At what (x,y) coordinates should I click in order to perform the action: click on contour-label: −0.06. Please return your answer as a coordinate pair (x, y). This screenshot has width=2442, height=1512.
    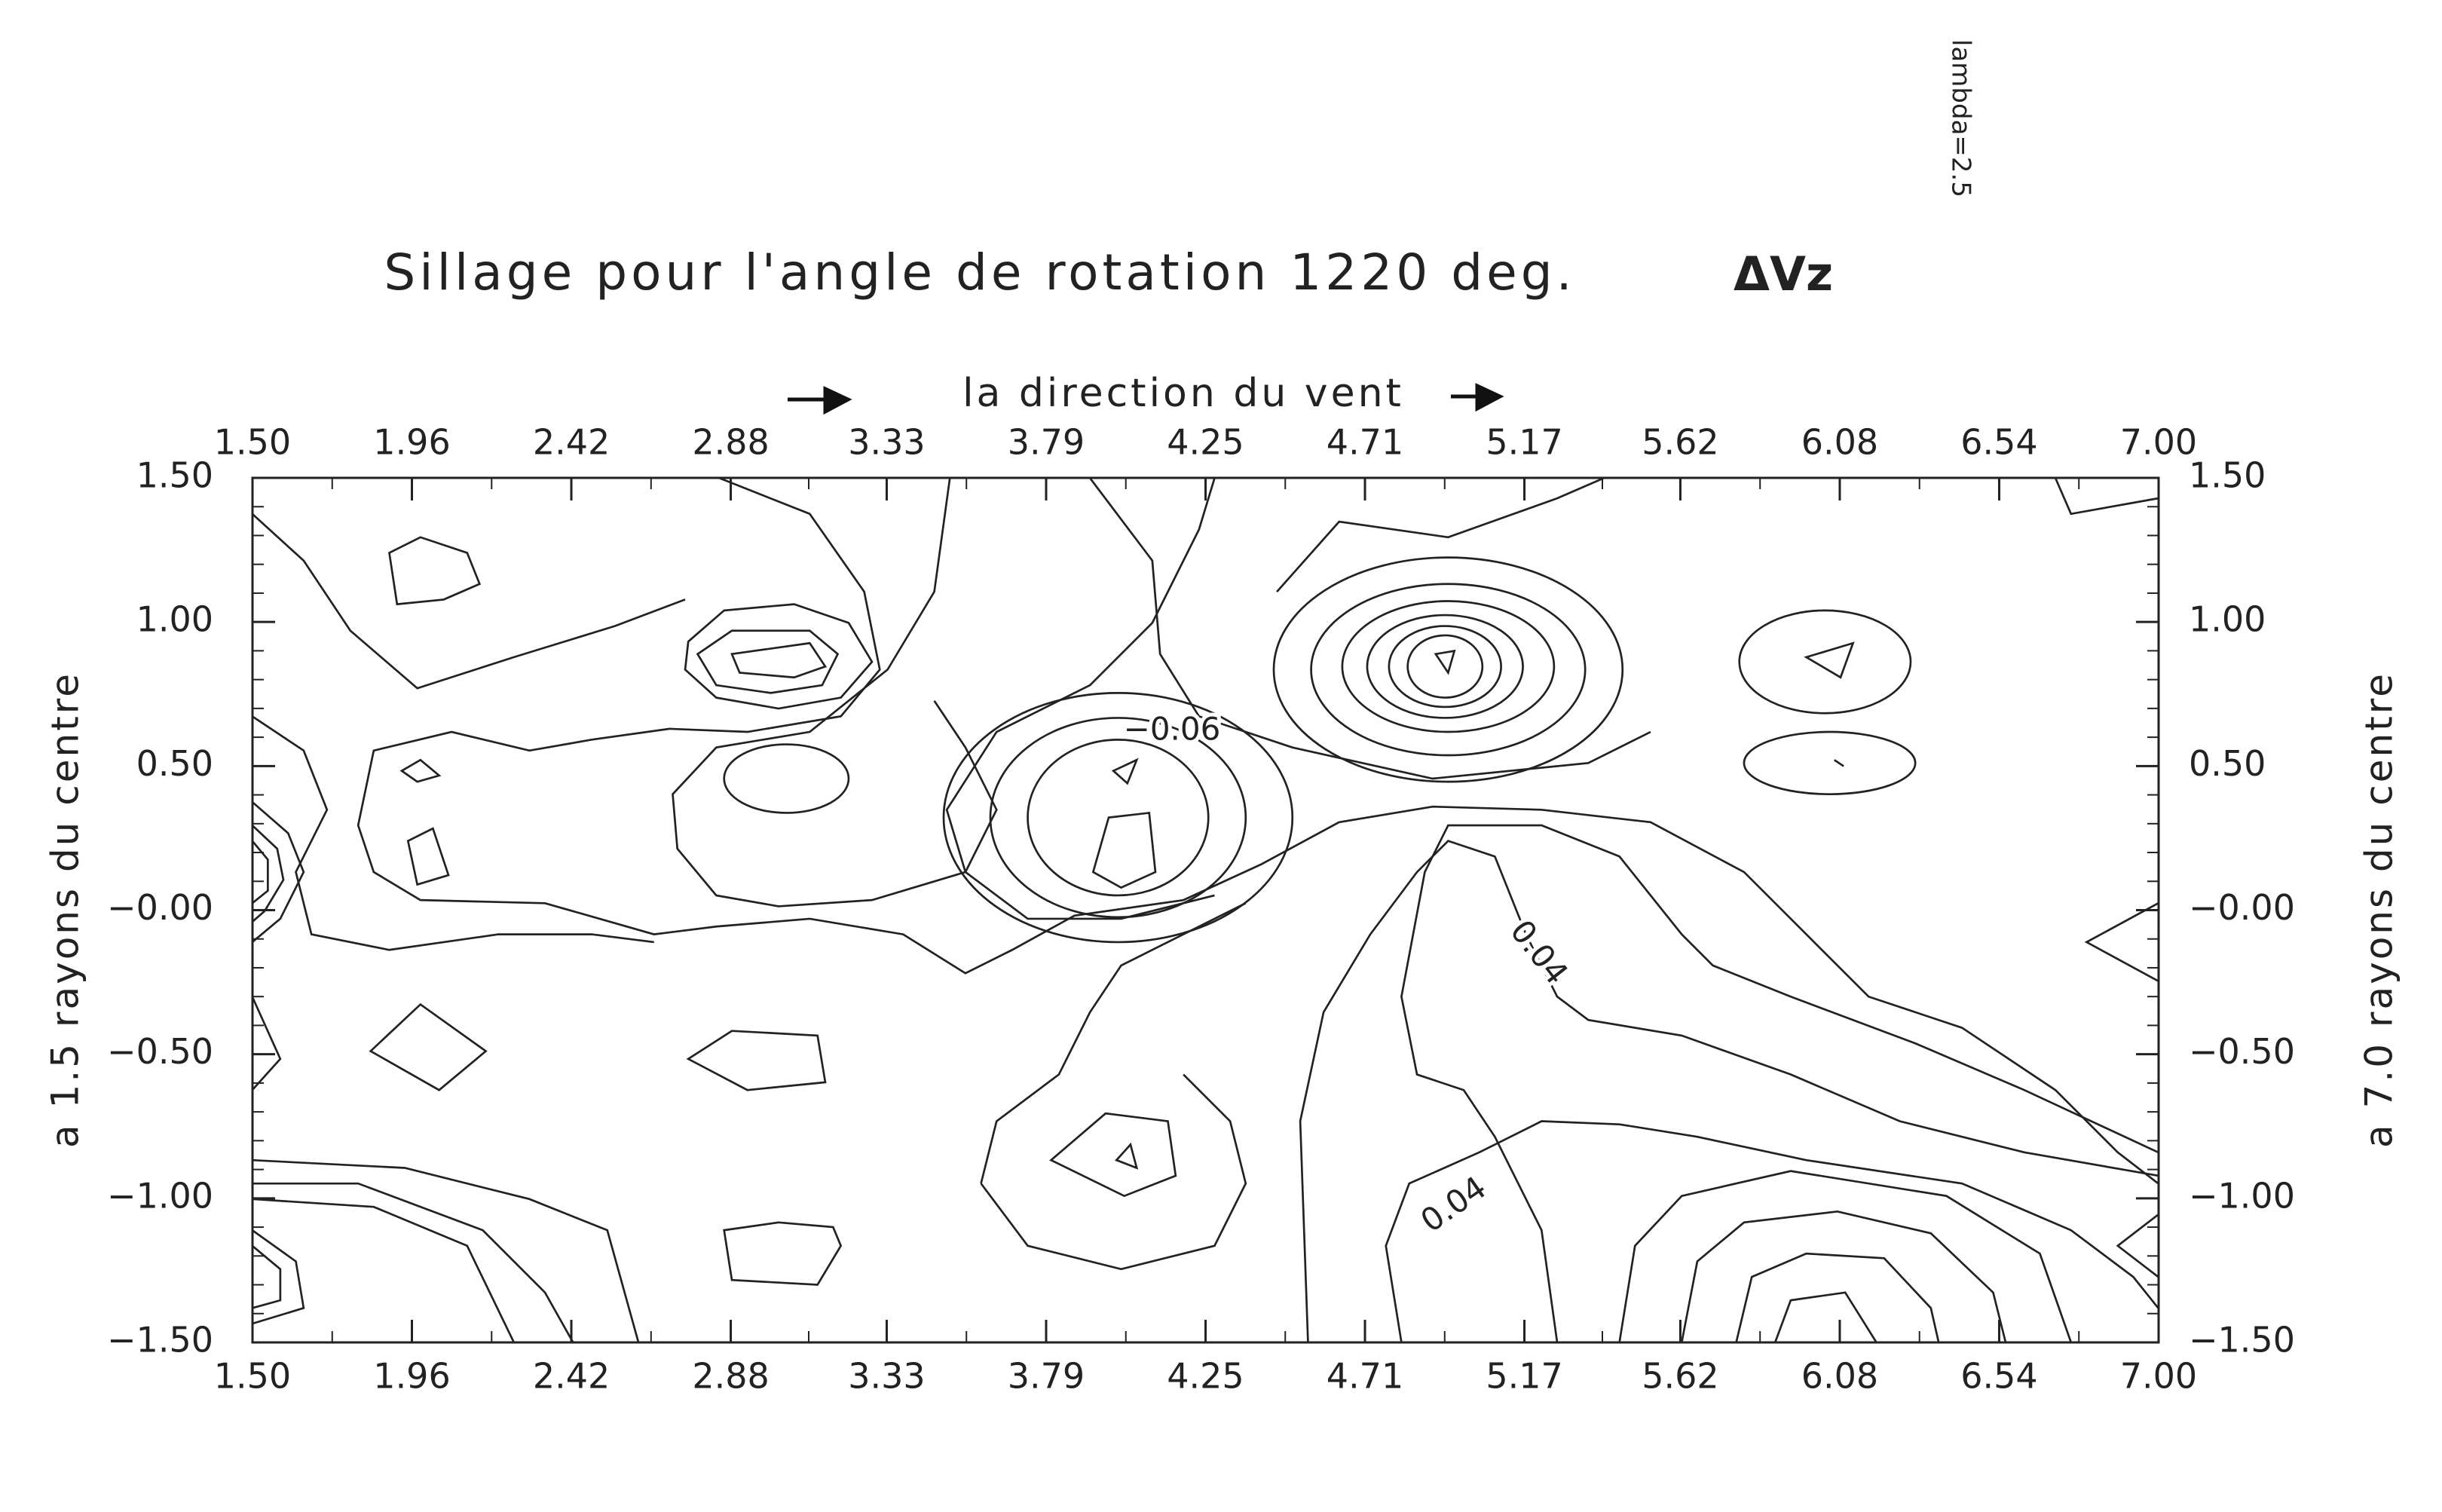
    Looking at the image, I should click on (1172, 730).